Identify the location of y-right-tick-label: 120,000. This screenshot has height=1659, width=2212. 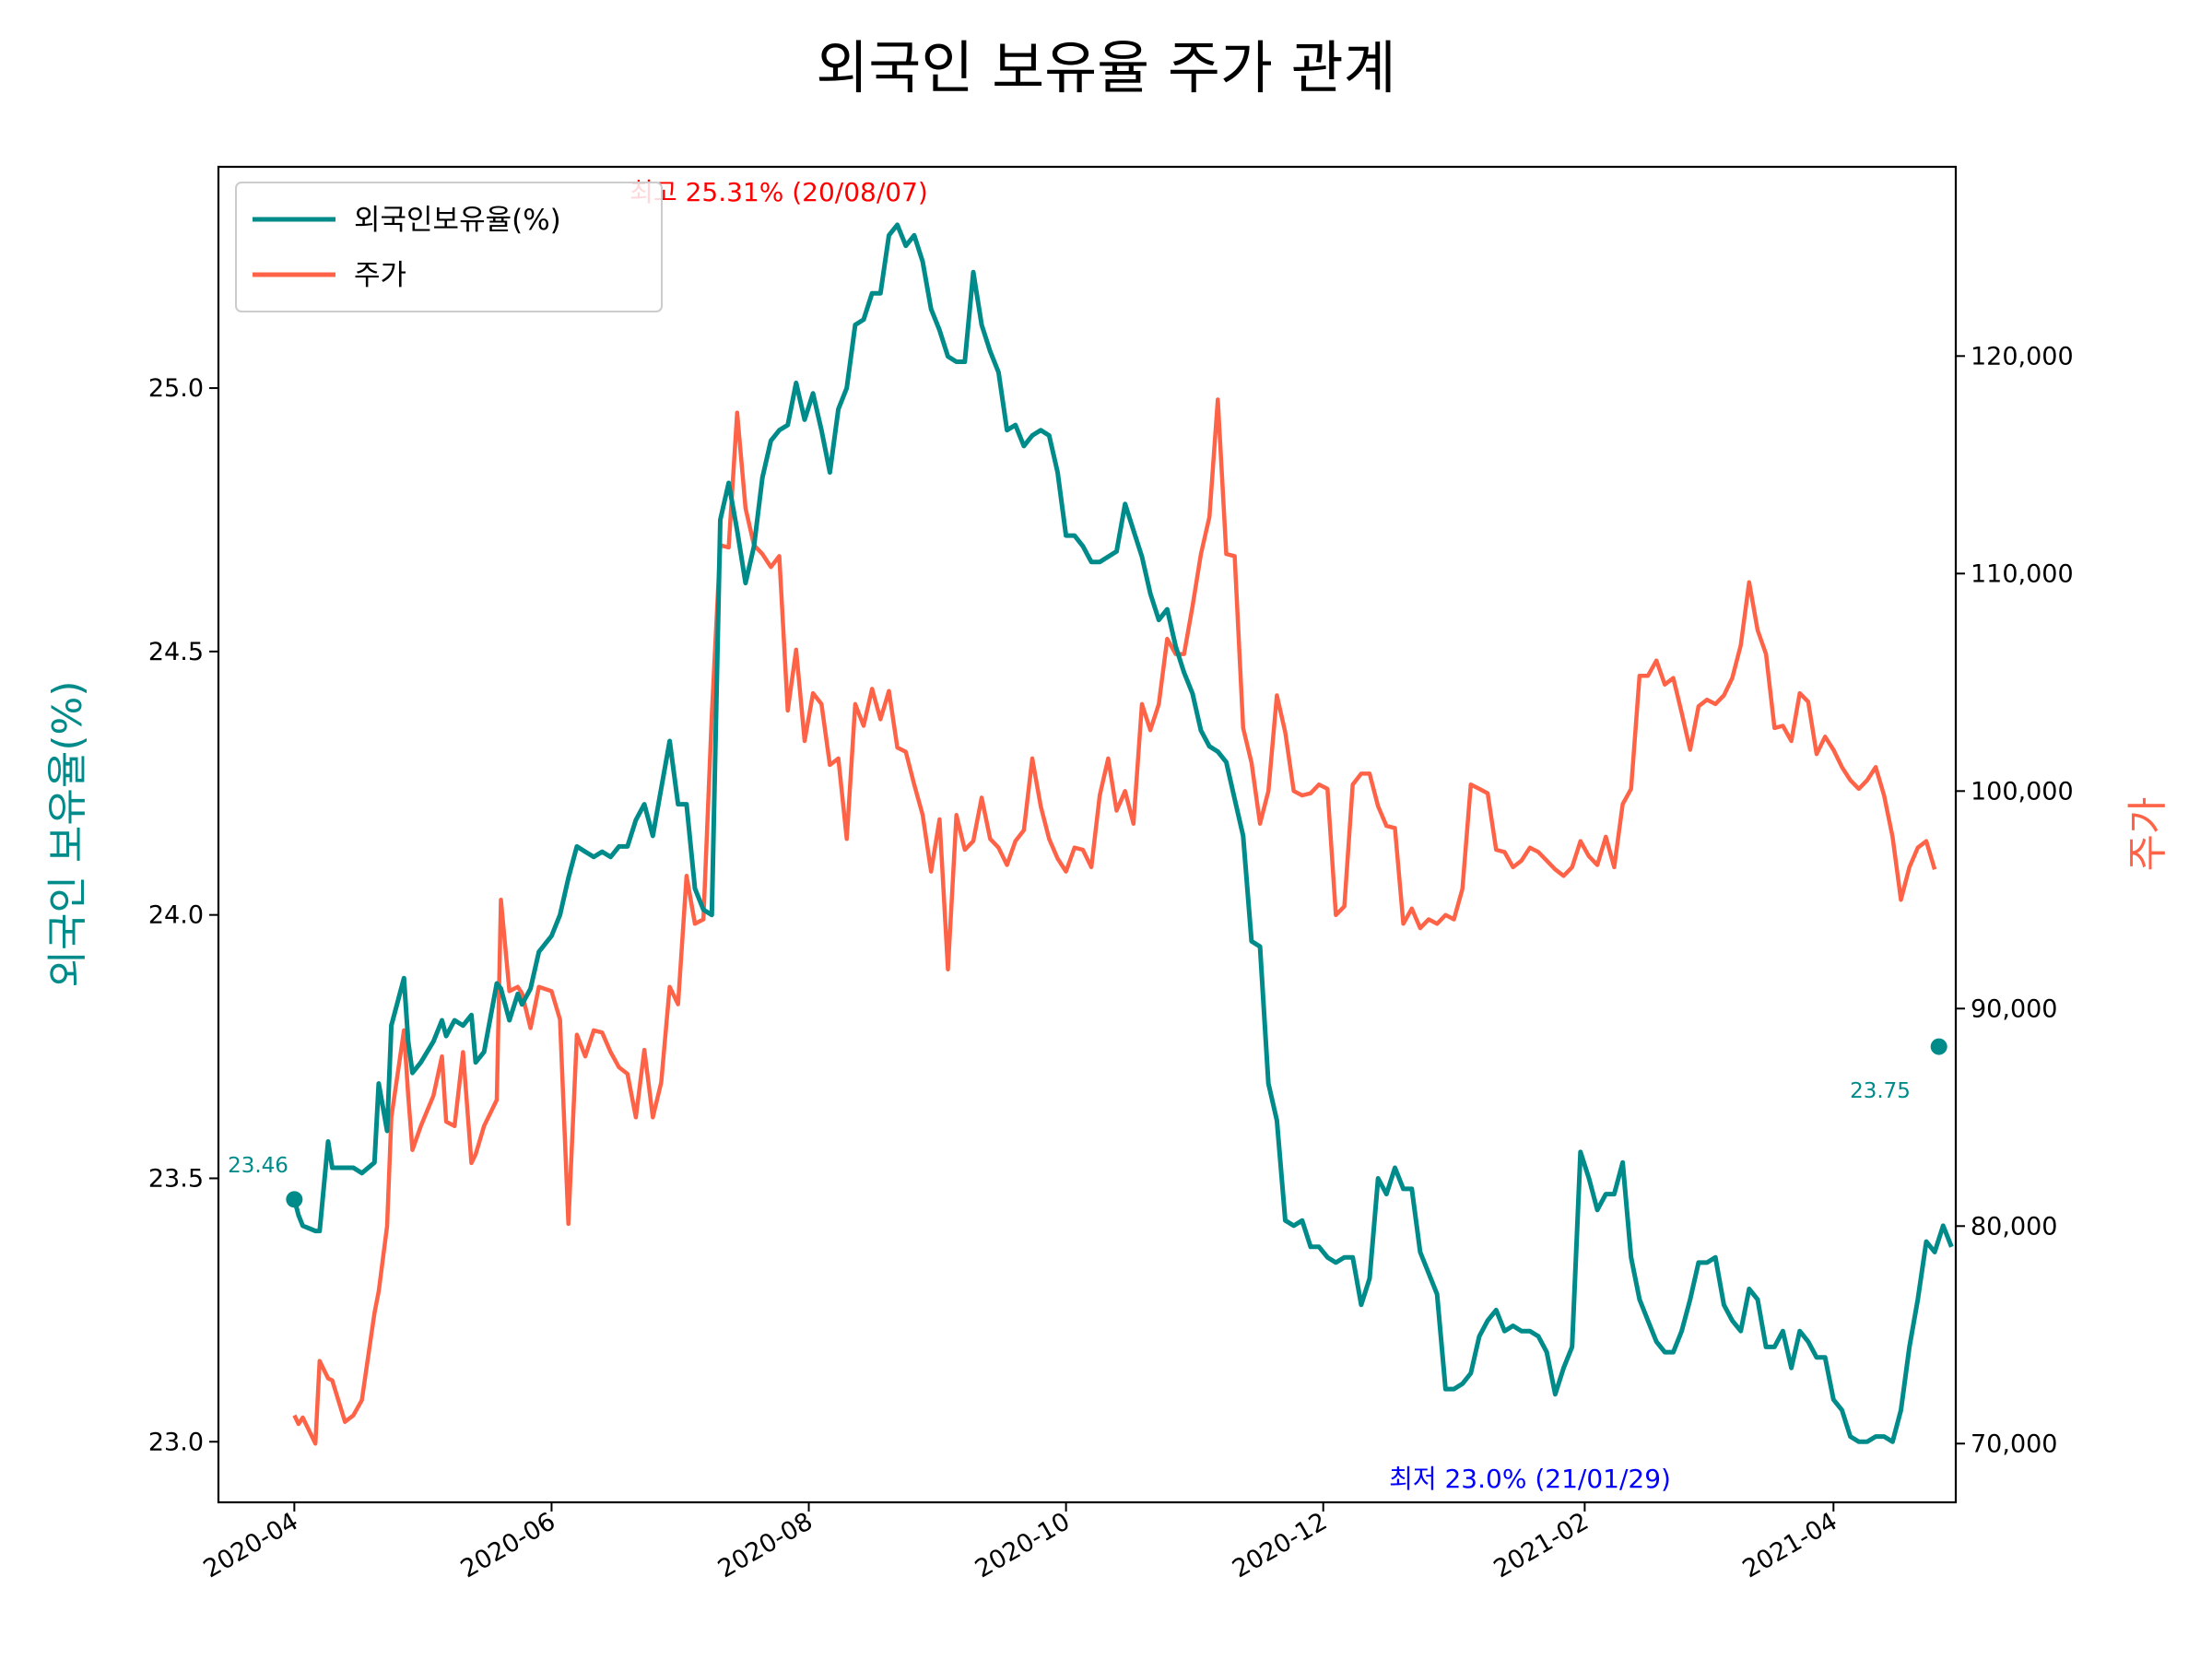
(2022, 356).